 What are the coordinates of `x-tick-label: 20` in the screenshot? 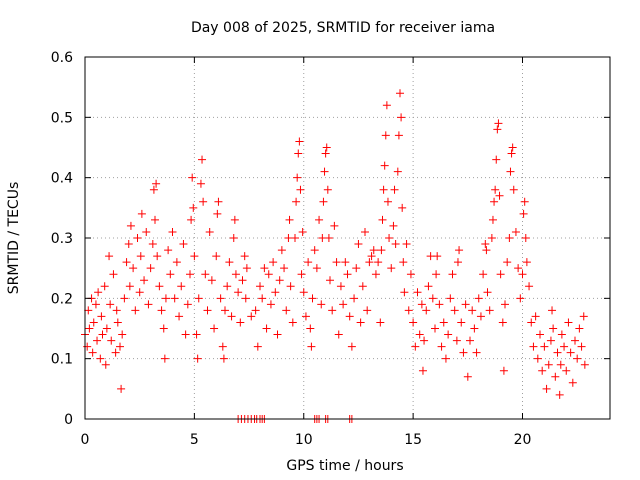 It's located at (523, 440).